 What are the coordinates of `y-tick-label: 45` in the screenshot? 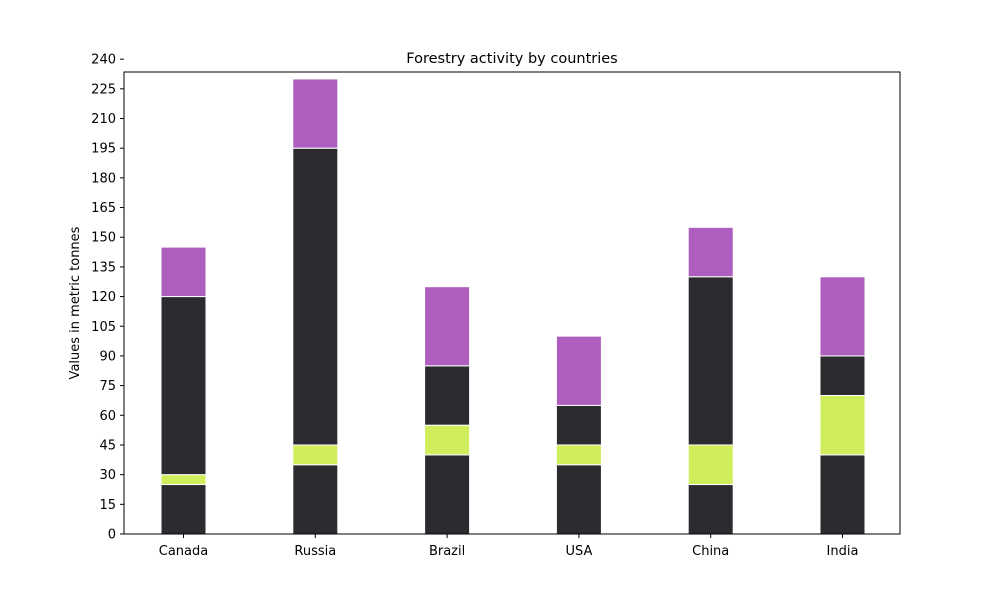 It's located at (107, 445).